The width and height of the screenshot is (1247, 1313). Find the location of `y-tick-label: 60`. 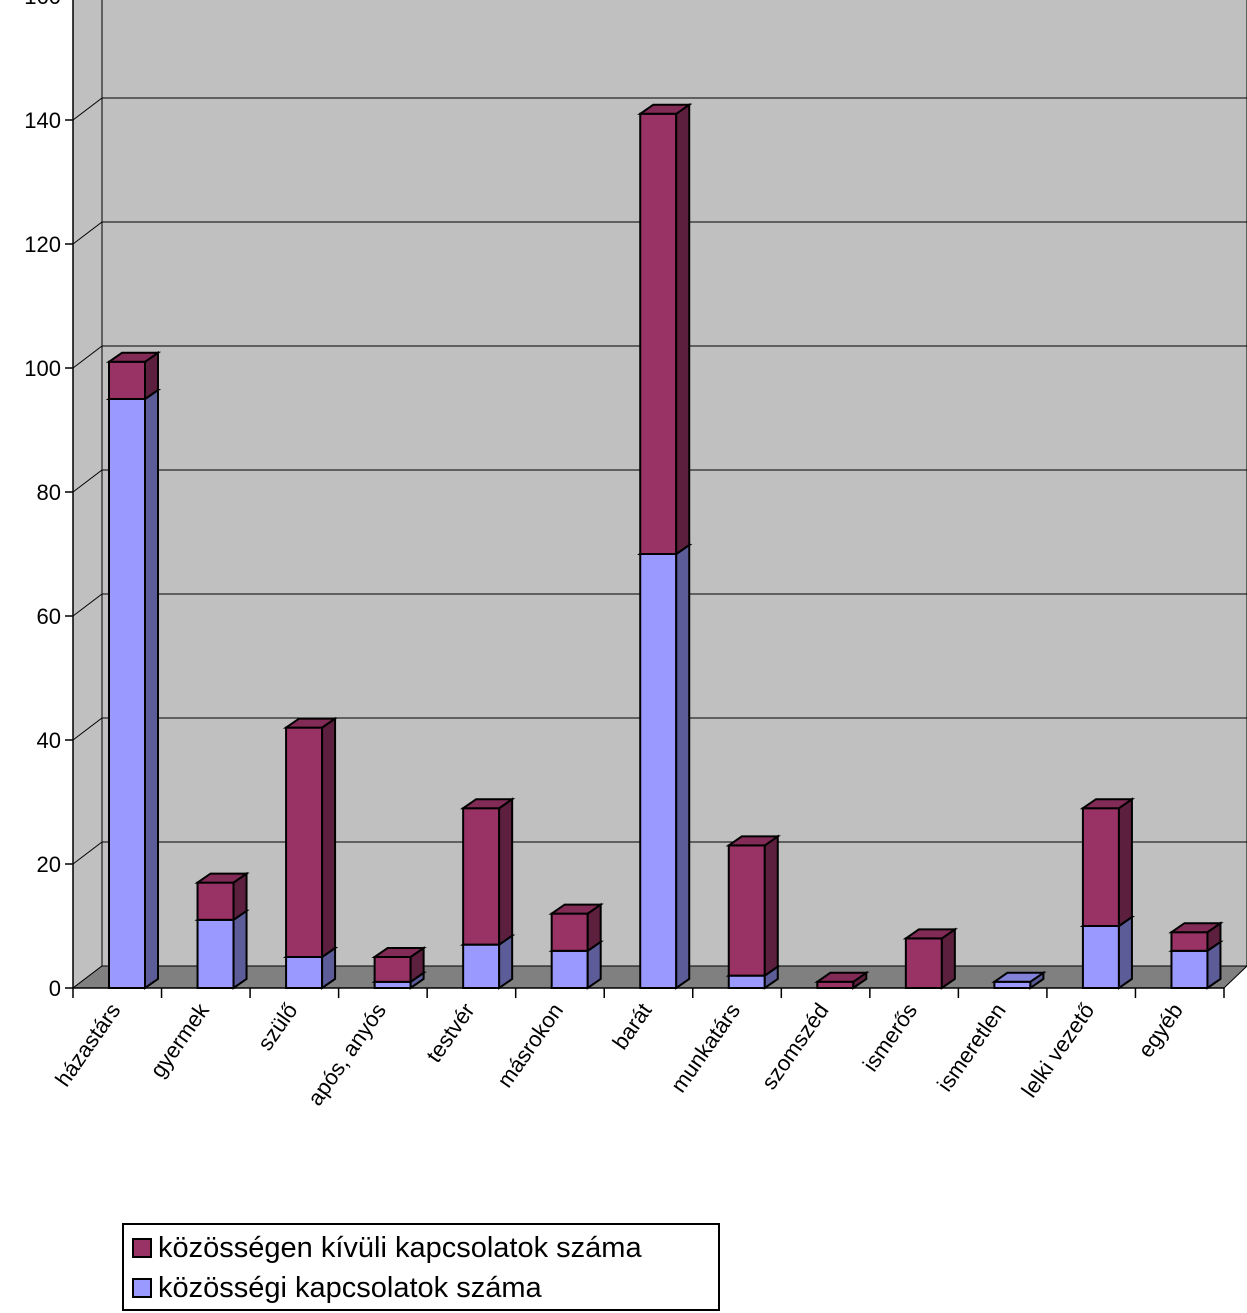

y-tick-label: 60 is located at coordinates (49, 616).